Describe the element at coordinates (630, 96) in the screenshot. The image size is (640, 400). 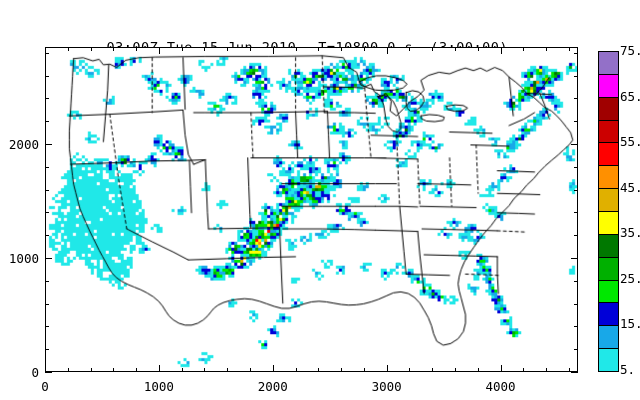
I see `colorbar-label-65: 65.` at that location.